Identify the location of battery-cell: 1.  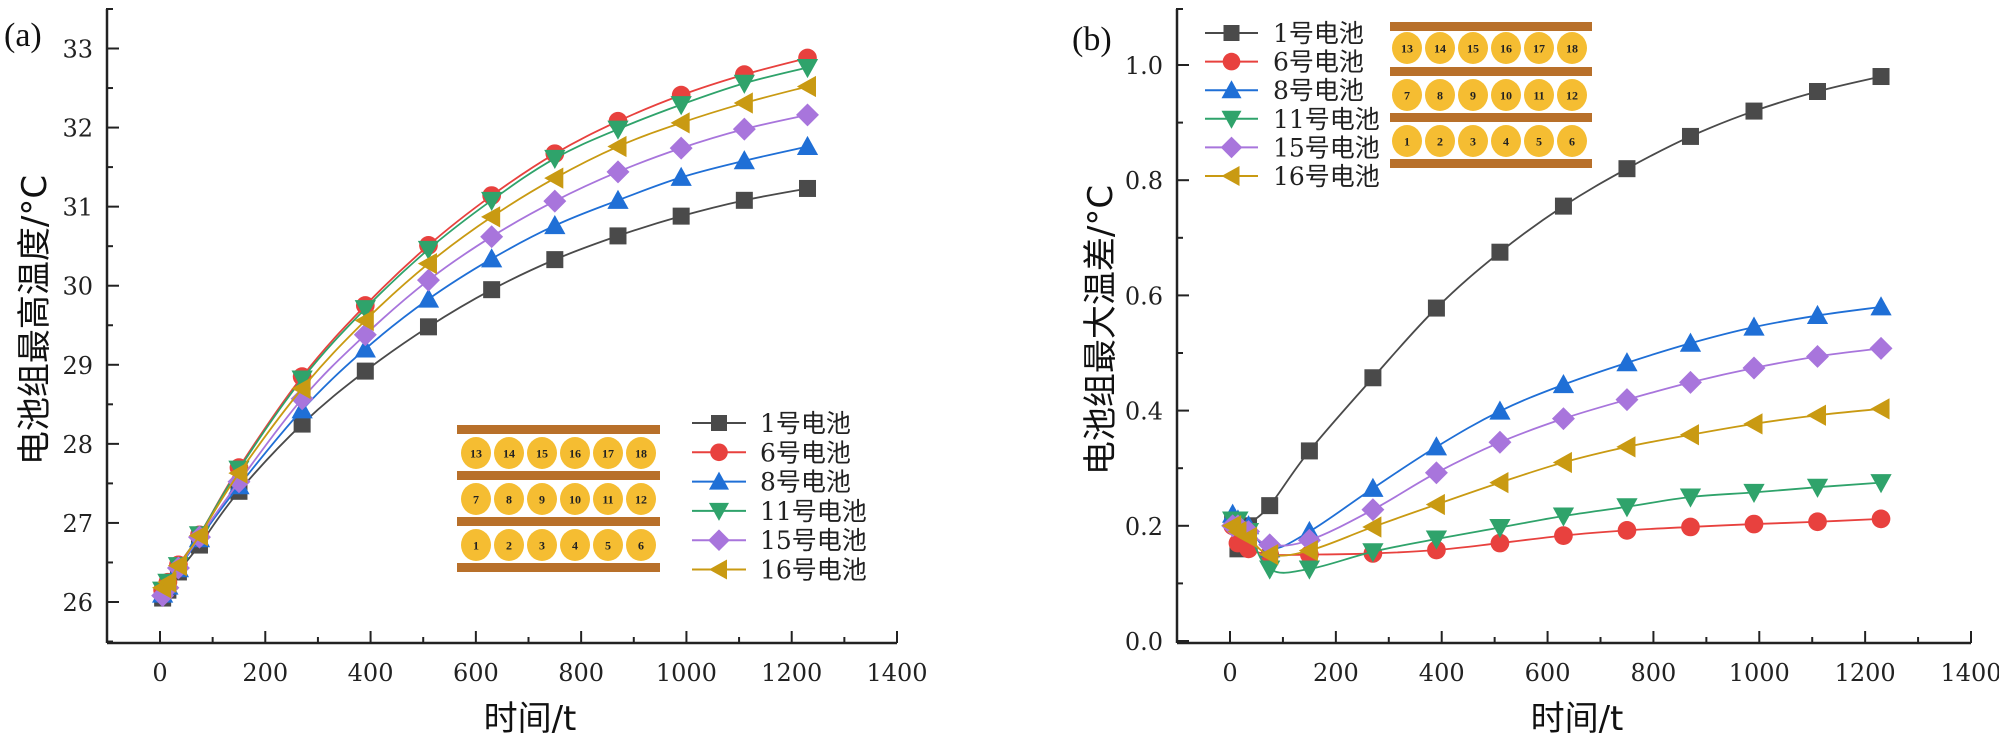
(476, 545).